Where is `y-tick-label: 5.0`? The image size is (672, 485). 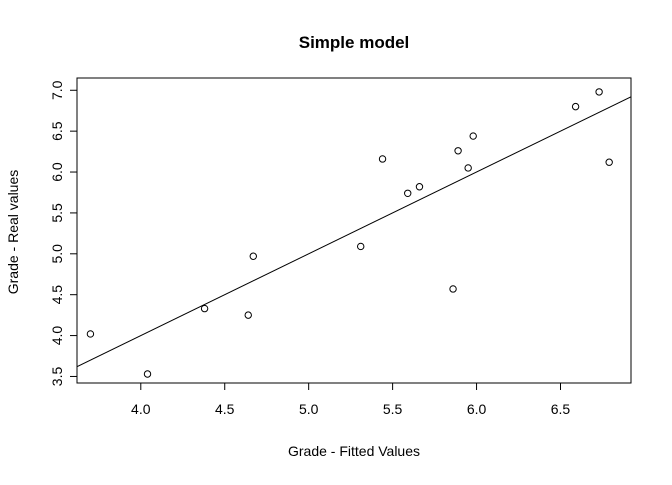 y-tick-label: 5.0 is located at coordinates (57, 254).